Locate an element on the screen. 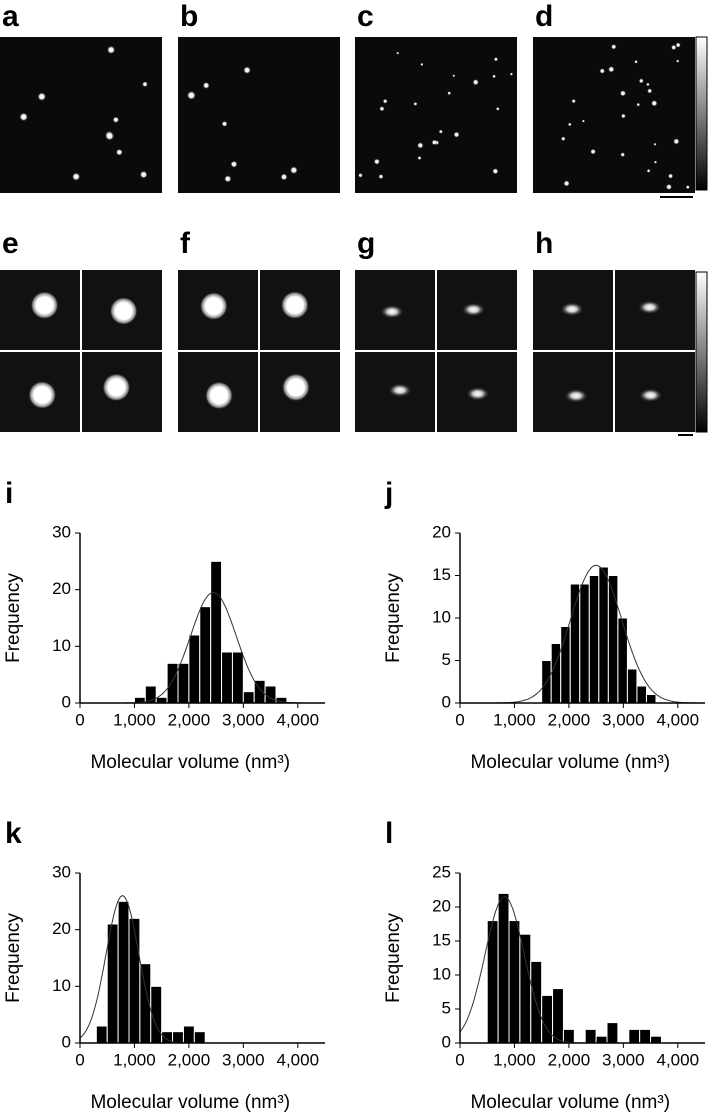 Image resolution: width=708 pixels, height=1112 pixels. panel-label: f is located at coordinates (185, 243).